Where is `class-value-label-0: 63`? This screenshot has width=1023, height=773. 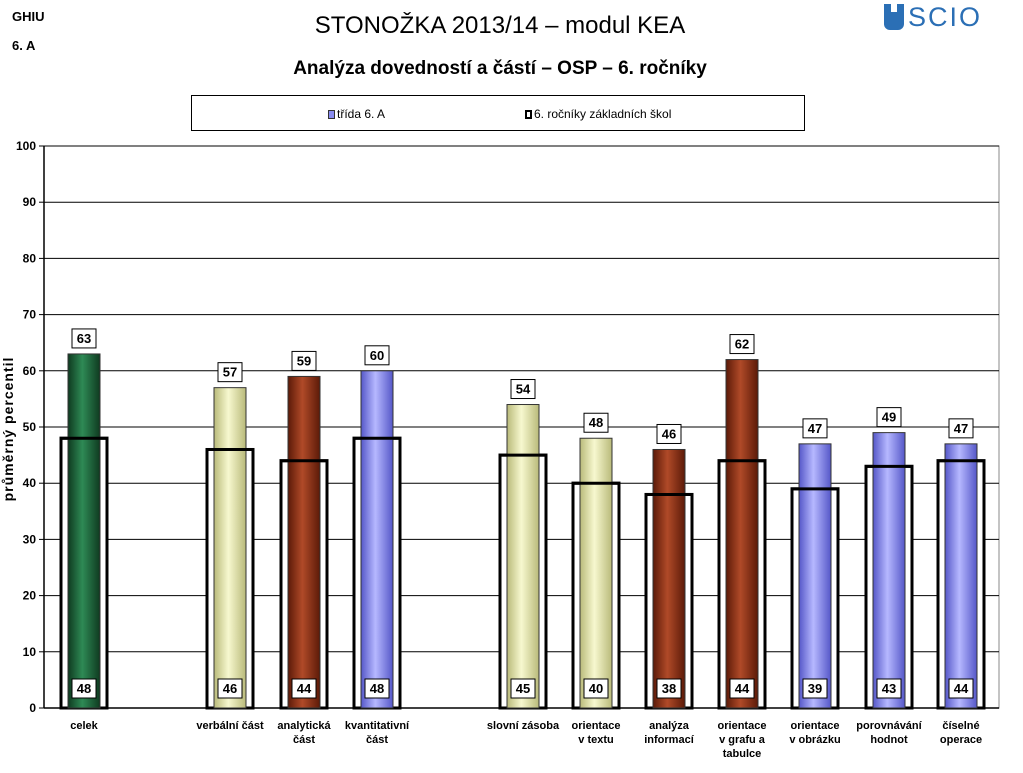 class-value-label-0: 63 is located at coordinates (84, 338).